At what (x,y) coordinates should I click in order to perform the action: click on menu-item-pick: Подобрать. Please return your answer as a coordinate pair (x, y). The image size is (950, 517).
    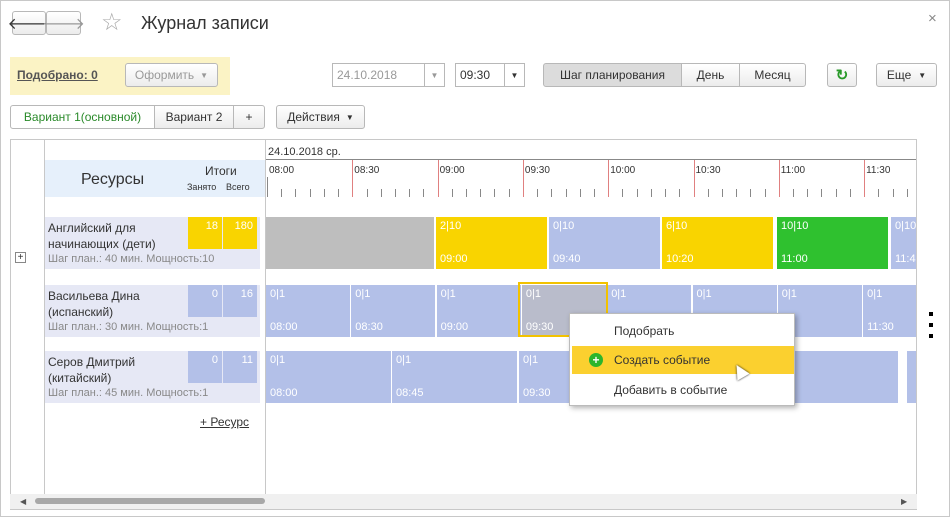
    Looking at the image, I should click on (682, 331).